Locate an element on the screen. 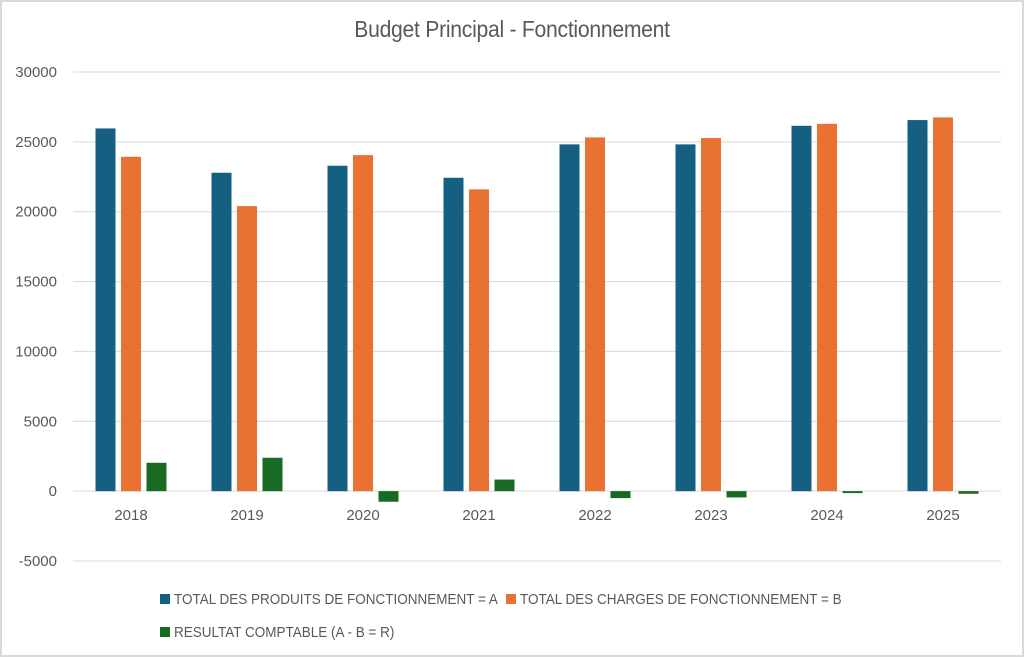  x-tick-label-2023: 2023 is located at coordinates (710, 515).